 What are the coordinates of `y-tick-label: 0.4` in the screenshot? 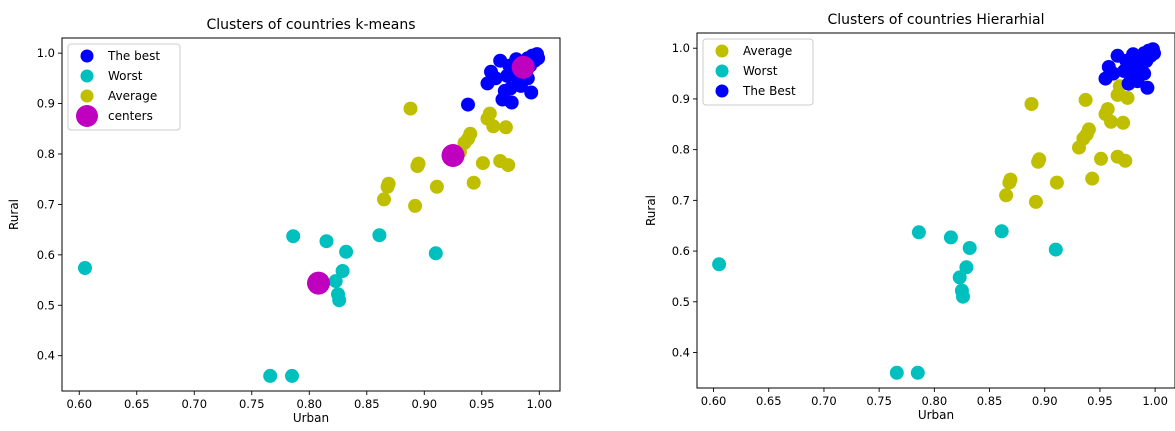 It's located at (681, 353).